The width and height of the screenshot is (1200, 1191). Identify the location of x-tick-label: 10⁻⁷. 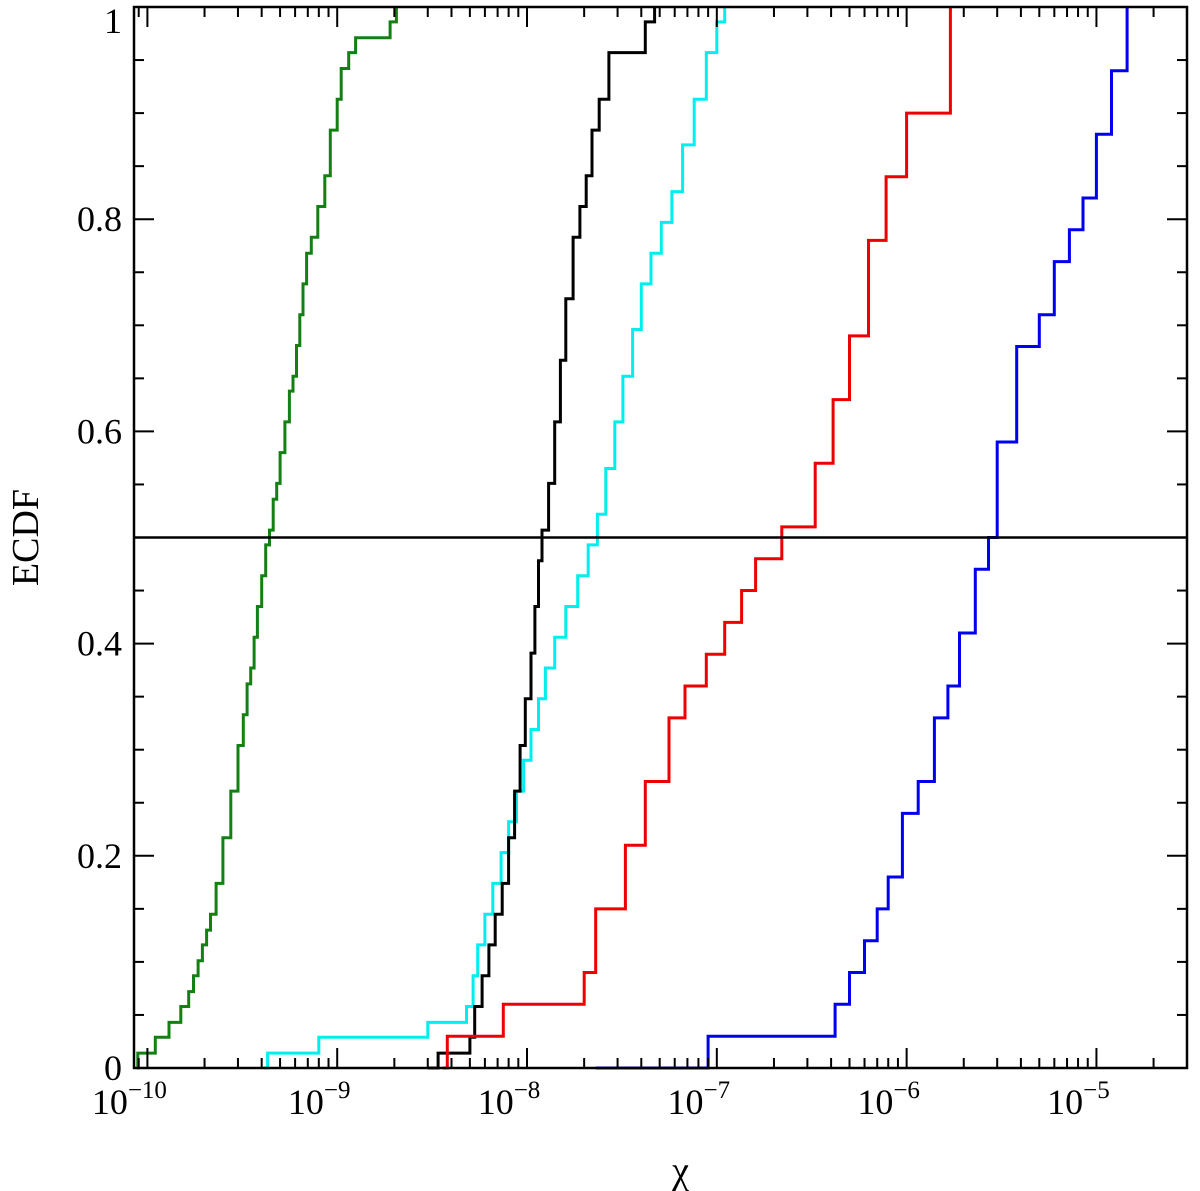
(699, 1099).